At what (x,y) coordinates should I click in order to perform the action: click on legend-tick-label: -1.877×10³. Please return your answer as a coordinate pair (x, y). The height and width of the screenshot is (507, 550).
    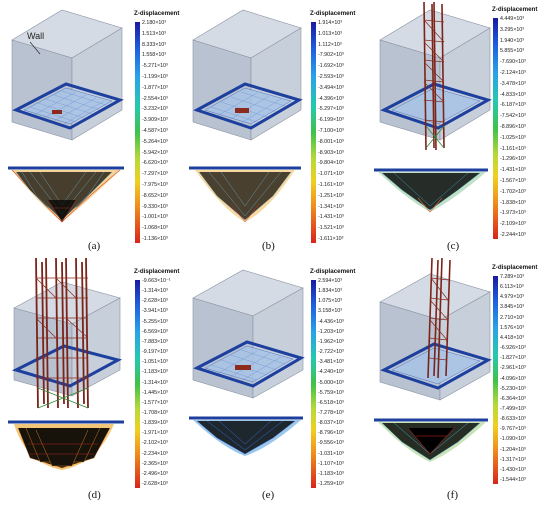
    Looking at the image, I should click on (155, 87).